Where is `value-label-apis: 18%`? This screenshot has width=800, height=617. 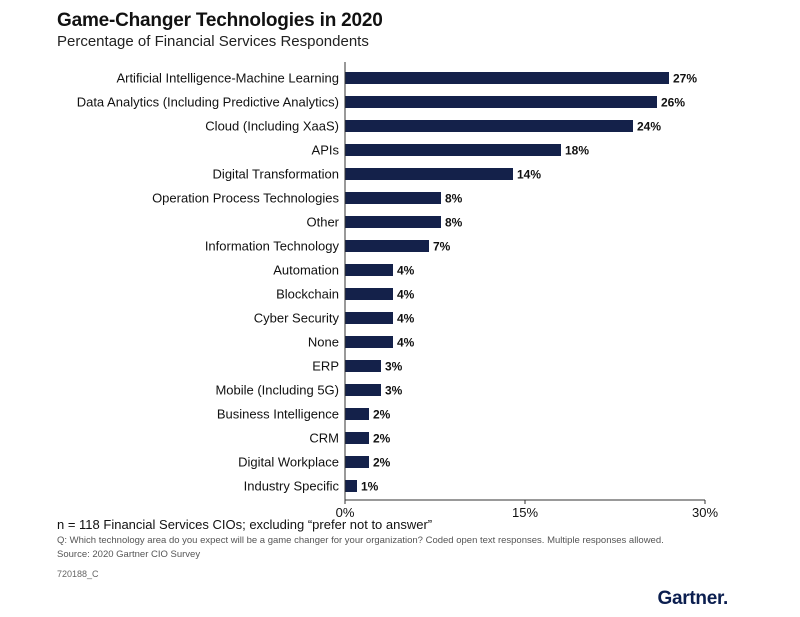 value-label-apis: 18% is located at coordinates (577, 151).